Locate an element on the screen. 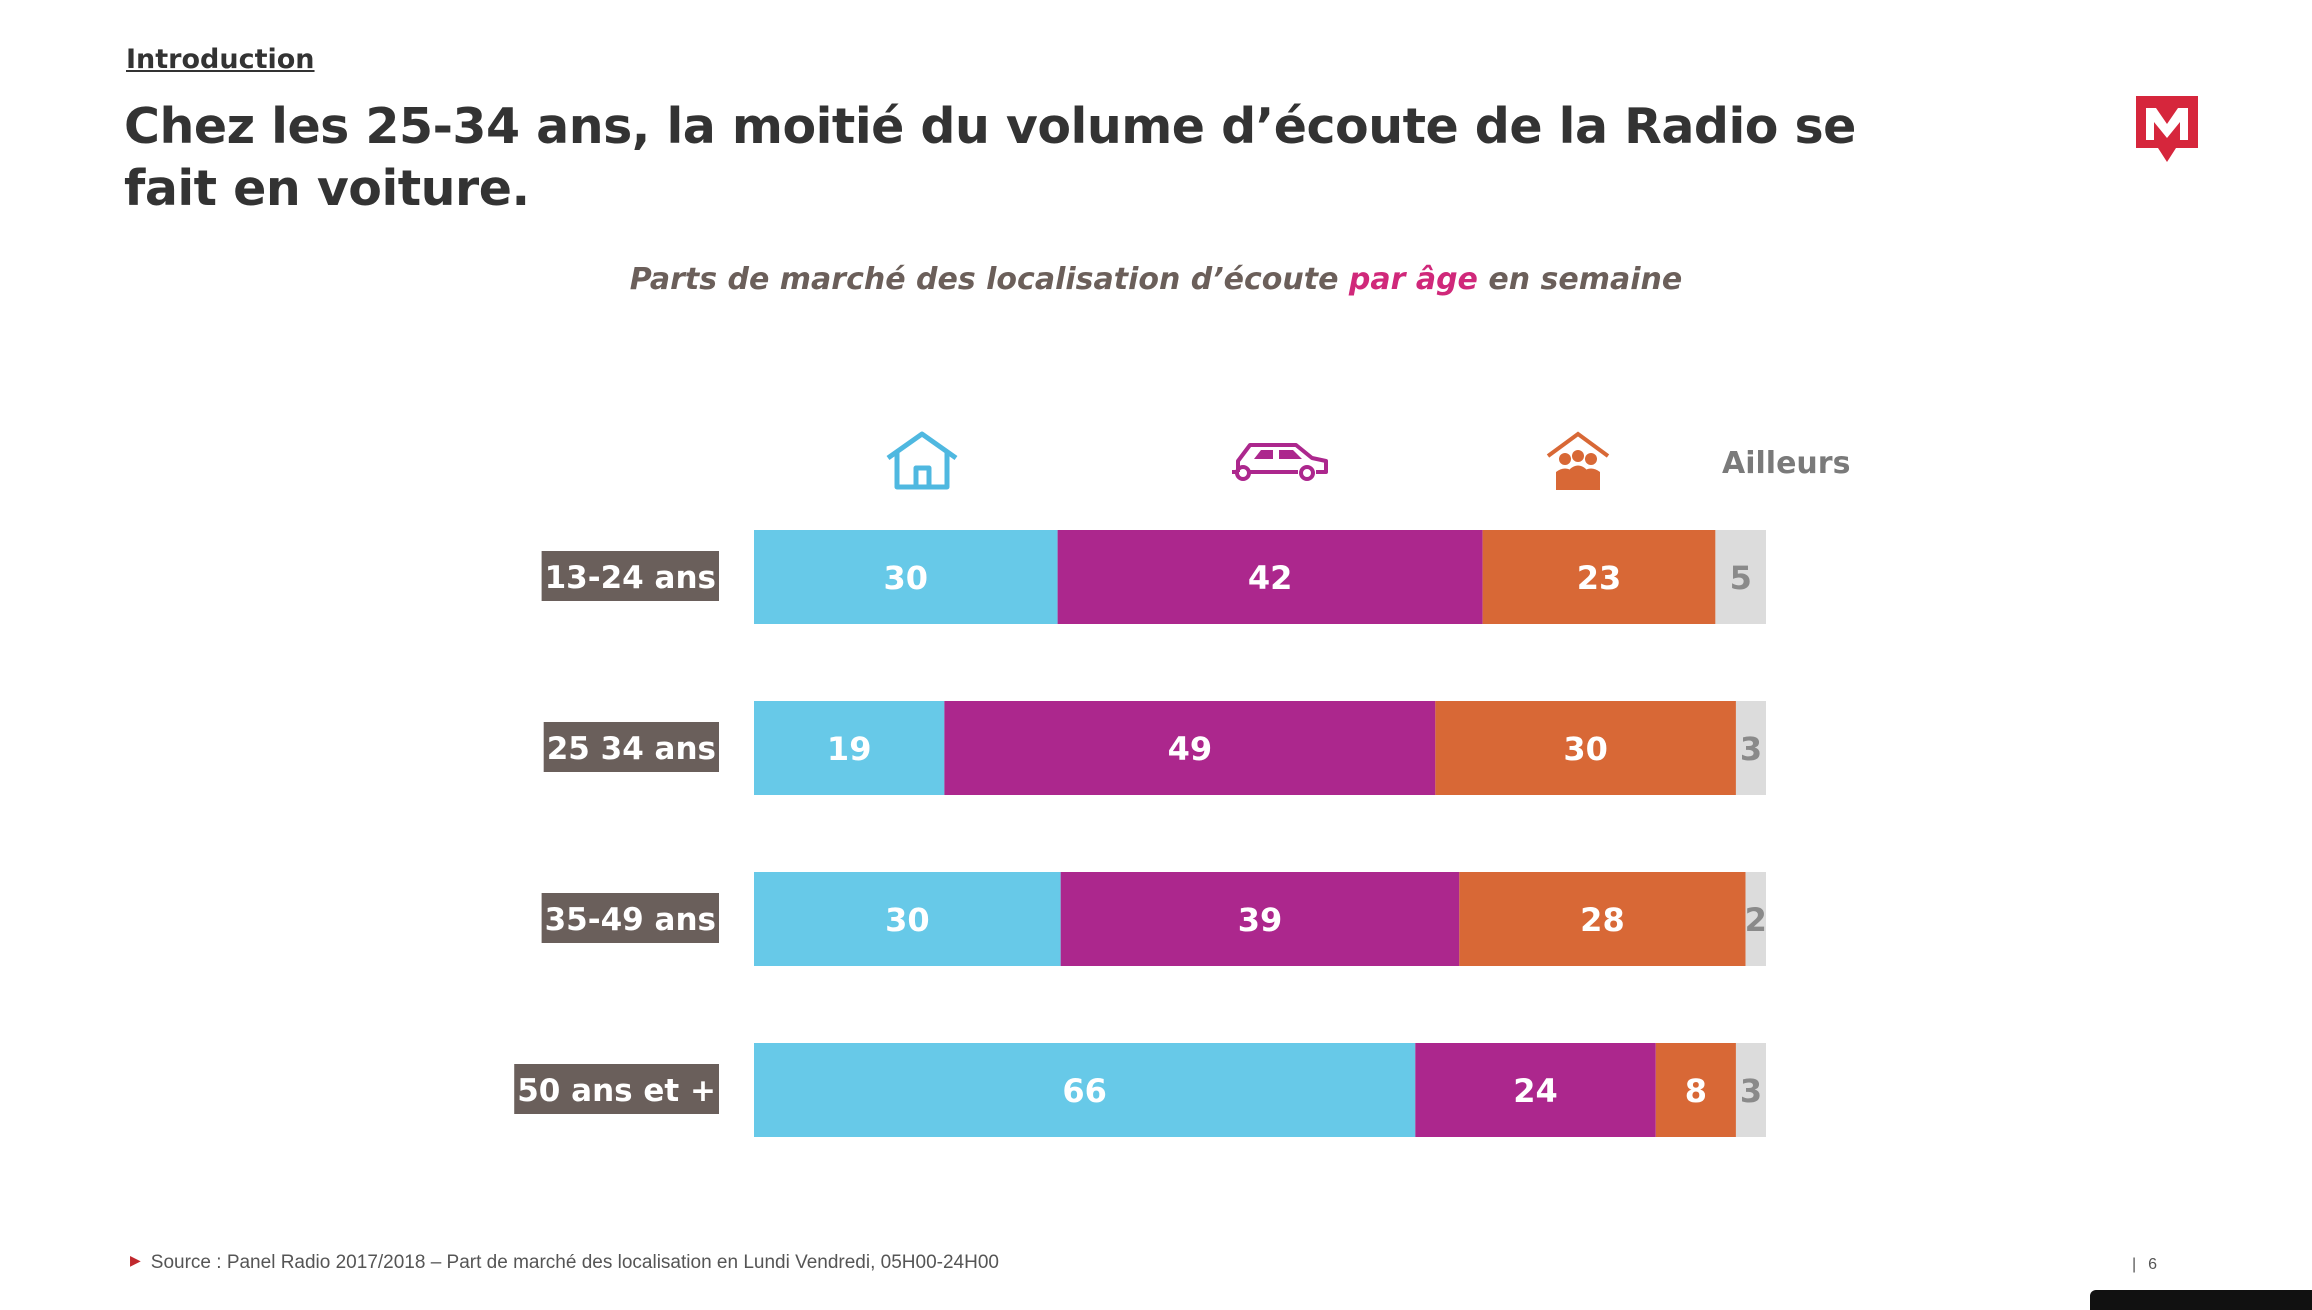 The image size is (2312, 1310). data-label: 5 is located at coordinates (1741, 578).